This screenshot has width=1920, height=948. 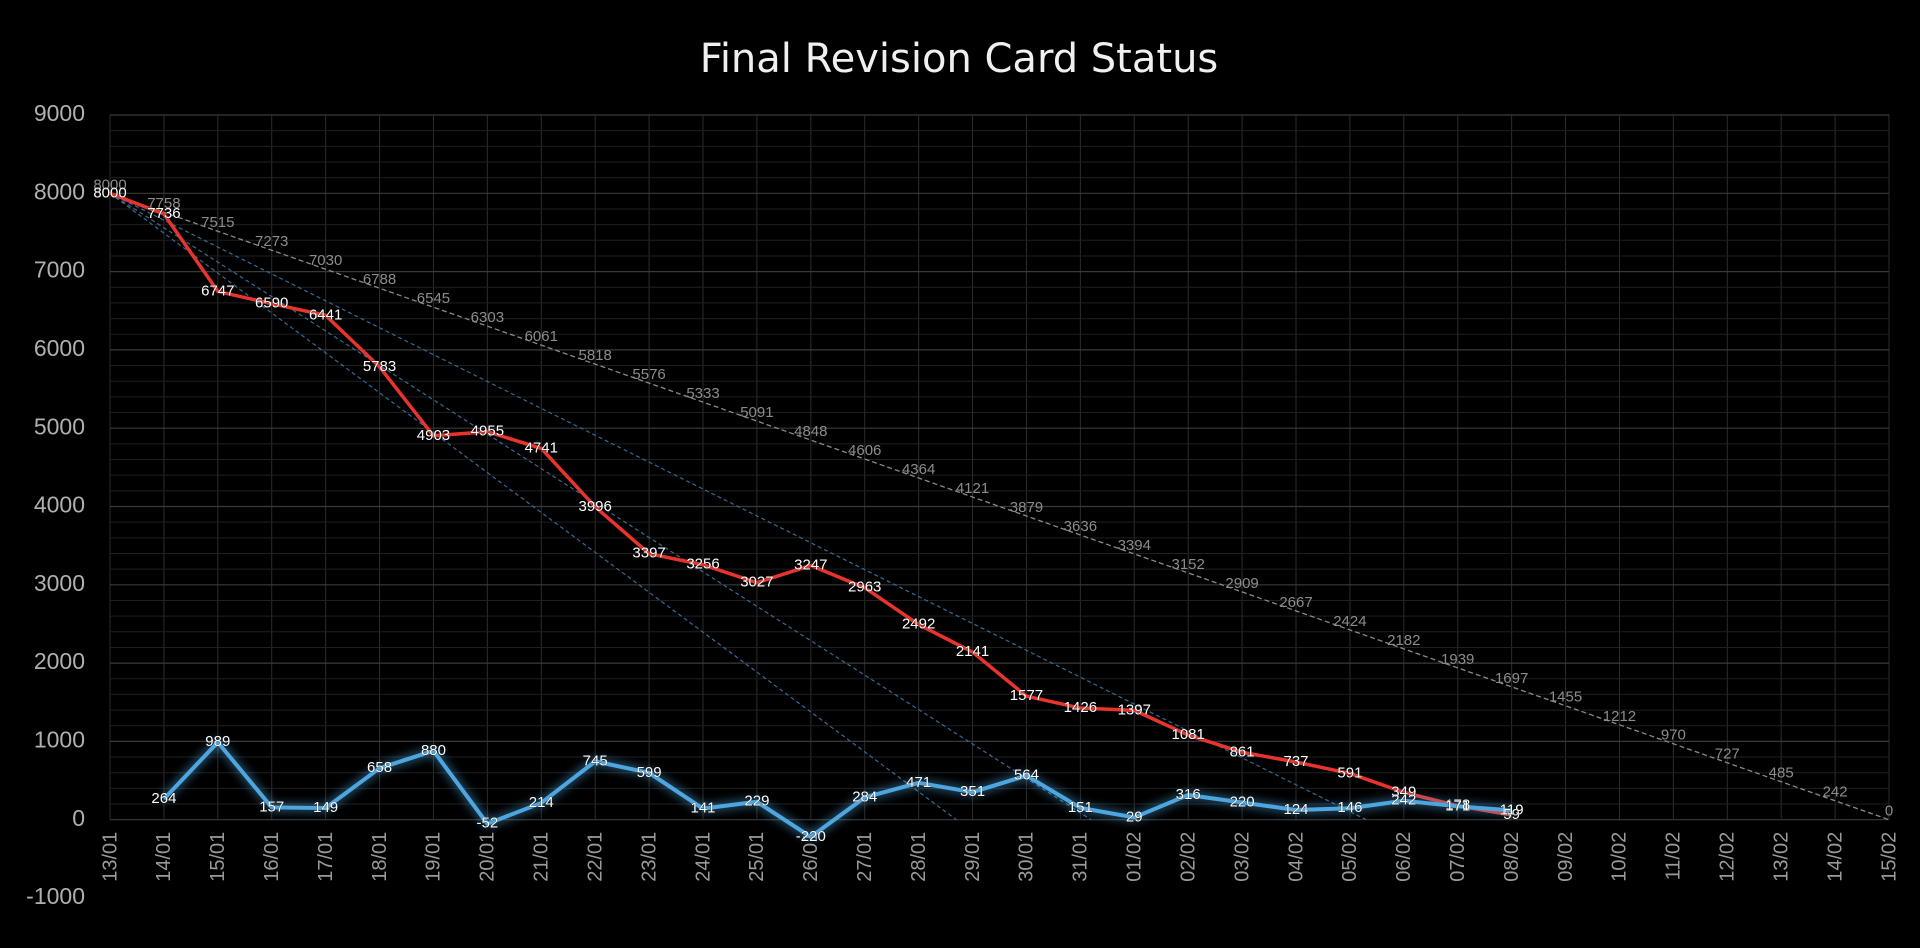 I want to click on data-label: 3636, so click(x=1080, y=526).